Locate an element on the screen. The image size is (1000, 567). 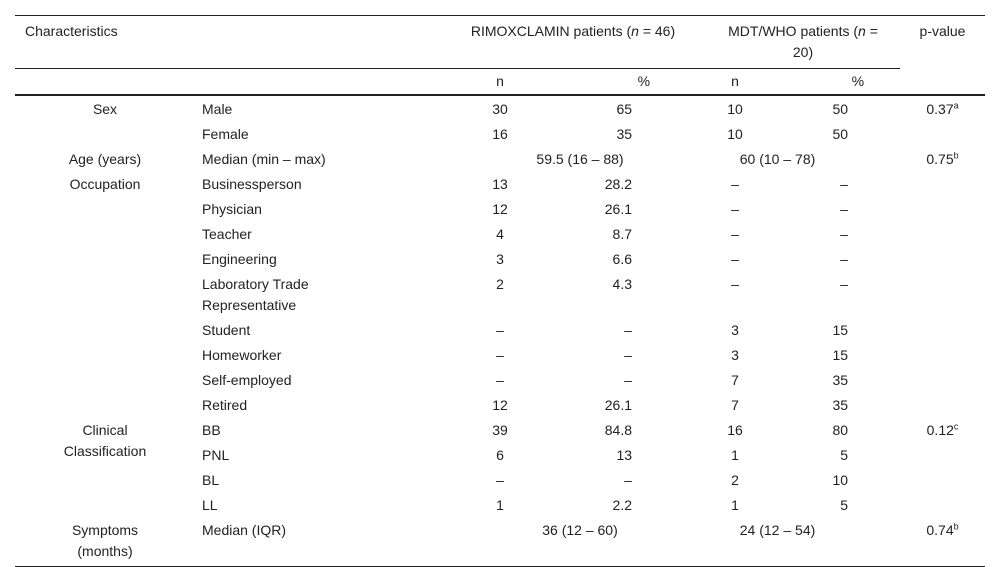
row-label: BB is located at coordinates (211, 430).